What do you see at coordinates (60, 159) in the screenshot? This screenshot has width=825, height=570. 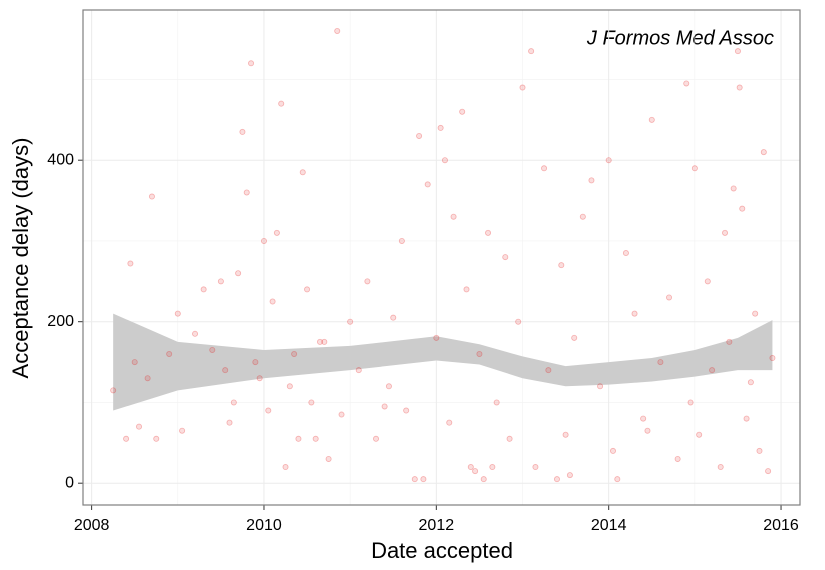 I see `y-tick-label: 400` at bounding box center [60, 159].